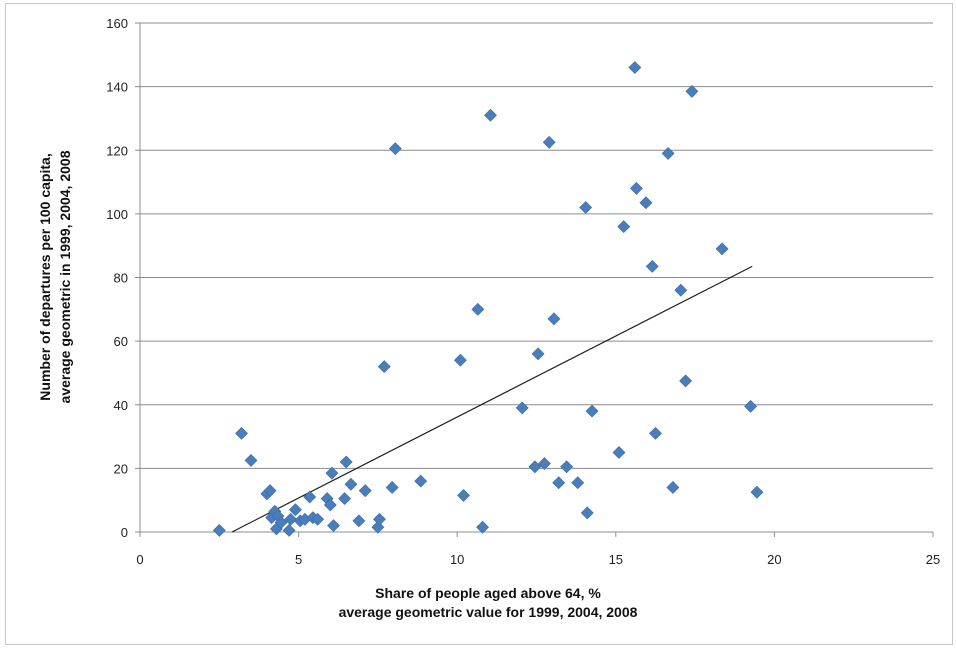 Image resolution: width=957 pixels, height=649 pixels. Describe the element at coordinates (139, 559) in the screenshot. I see `x-tick-label: 0` at that location.